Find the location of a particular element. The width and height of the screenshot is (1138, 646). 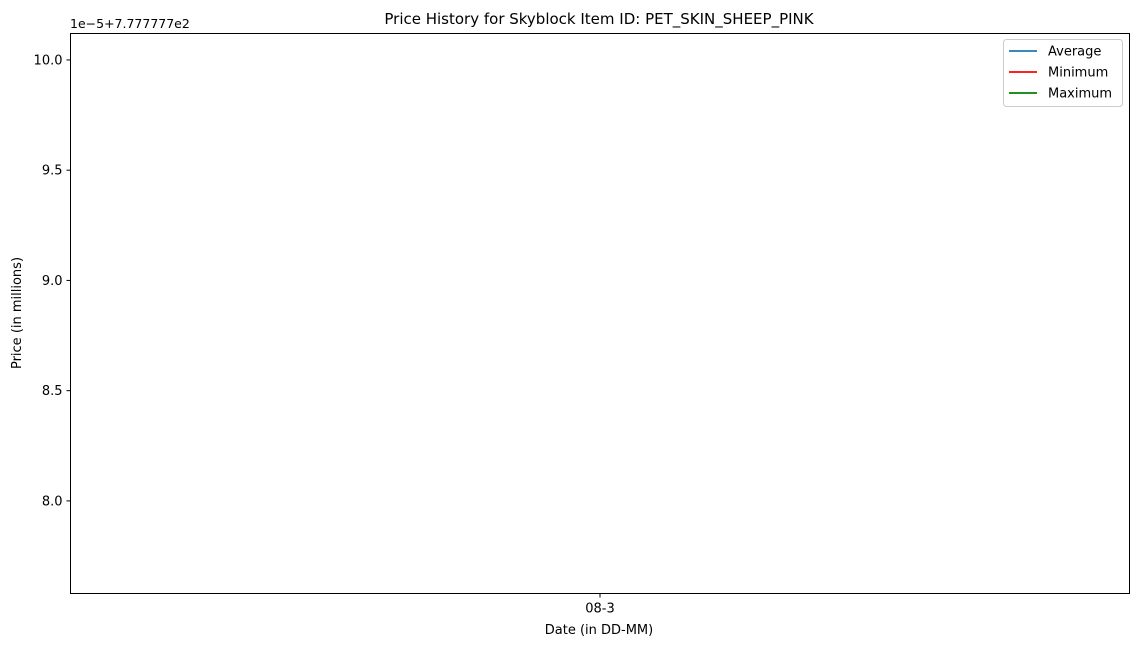

legend-frame is located at coordinates (1063, 73).